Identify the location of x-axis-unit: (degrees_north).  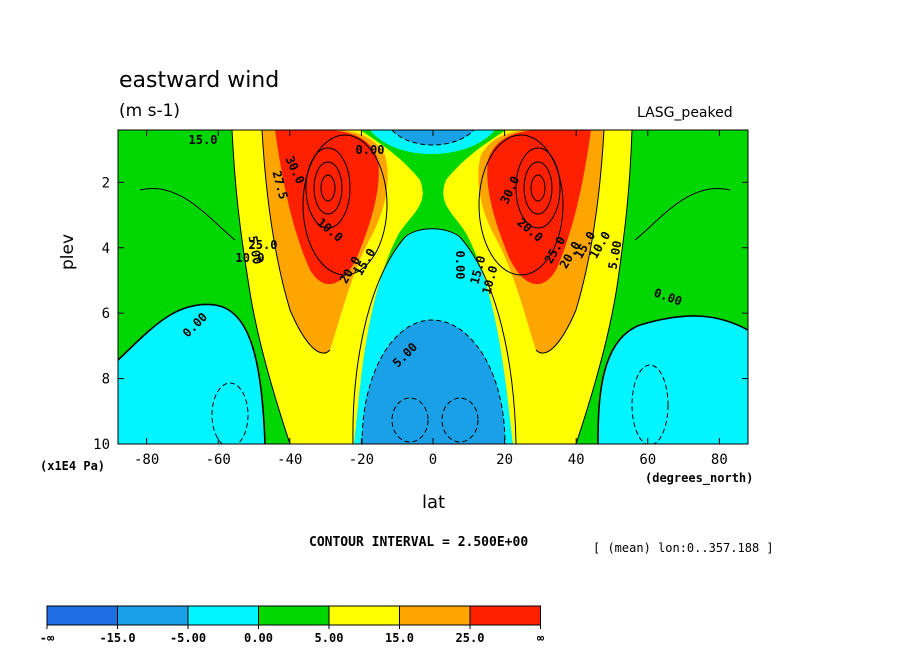
(699, 478).